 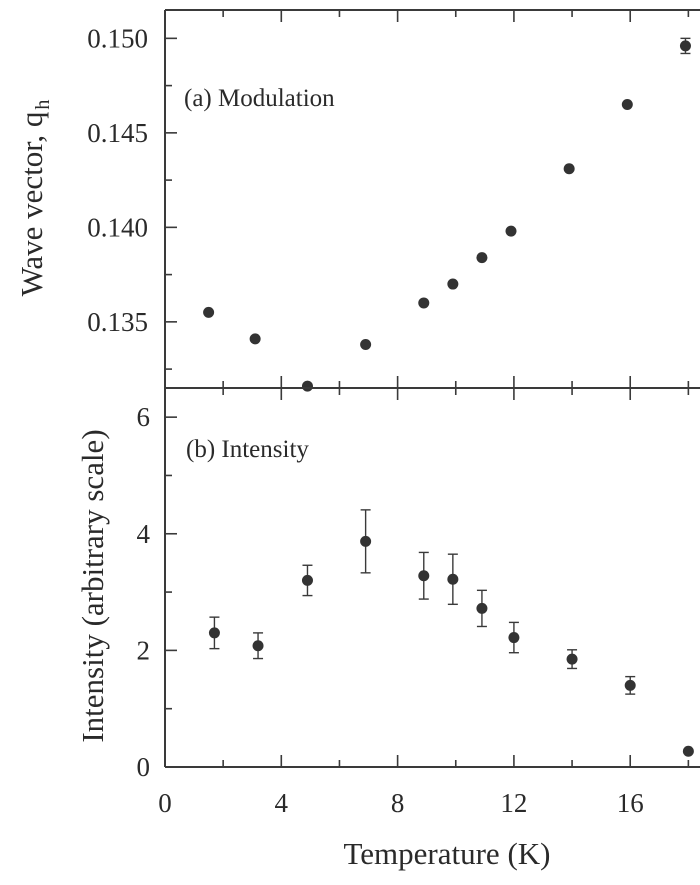 What do you see at coordinates (117, 227) in the screenshot?
I see `panel-a-y-tick-label: 0.140` at bounding box center [117, 227].